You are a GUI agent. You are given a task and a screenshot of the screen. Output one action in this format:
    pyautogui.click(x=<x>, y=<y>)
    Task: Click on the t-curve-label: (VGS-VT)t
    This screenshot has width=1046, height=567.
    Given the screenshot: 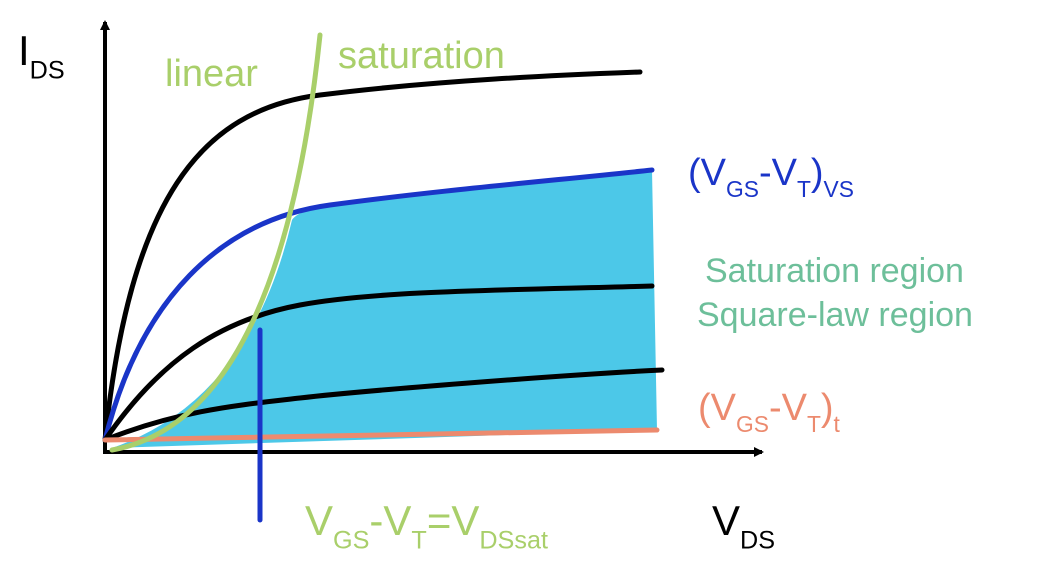 What is the action you would take?
    pyautogui.click(x=769, y=412)
    